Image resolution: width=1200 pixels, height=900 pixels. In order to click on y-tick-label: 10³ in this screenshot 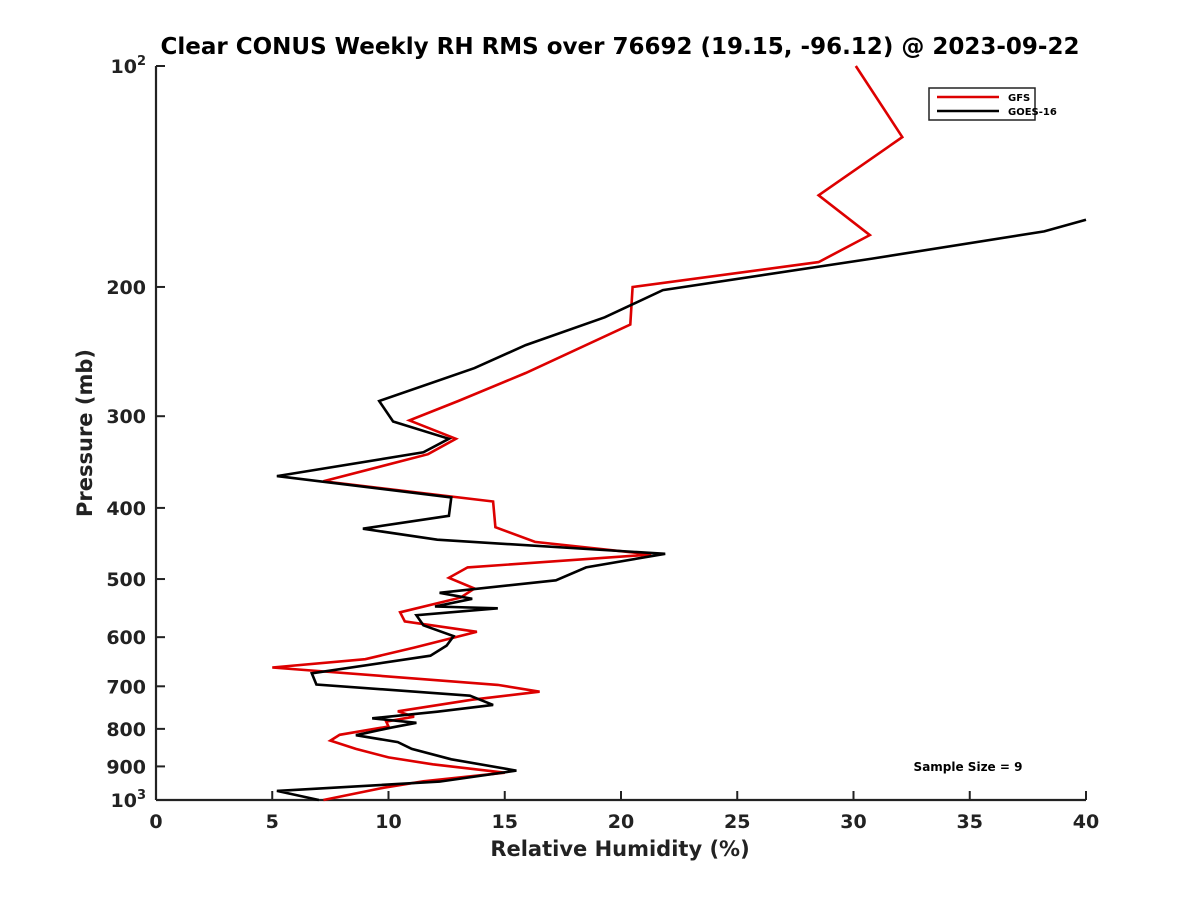, I will do `click(129, 800)`.